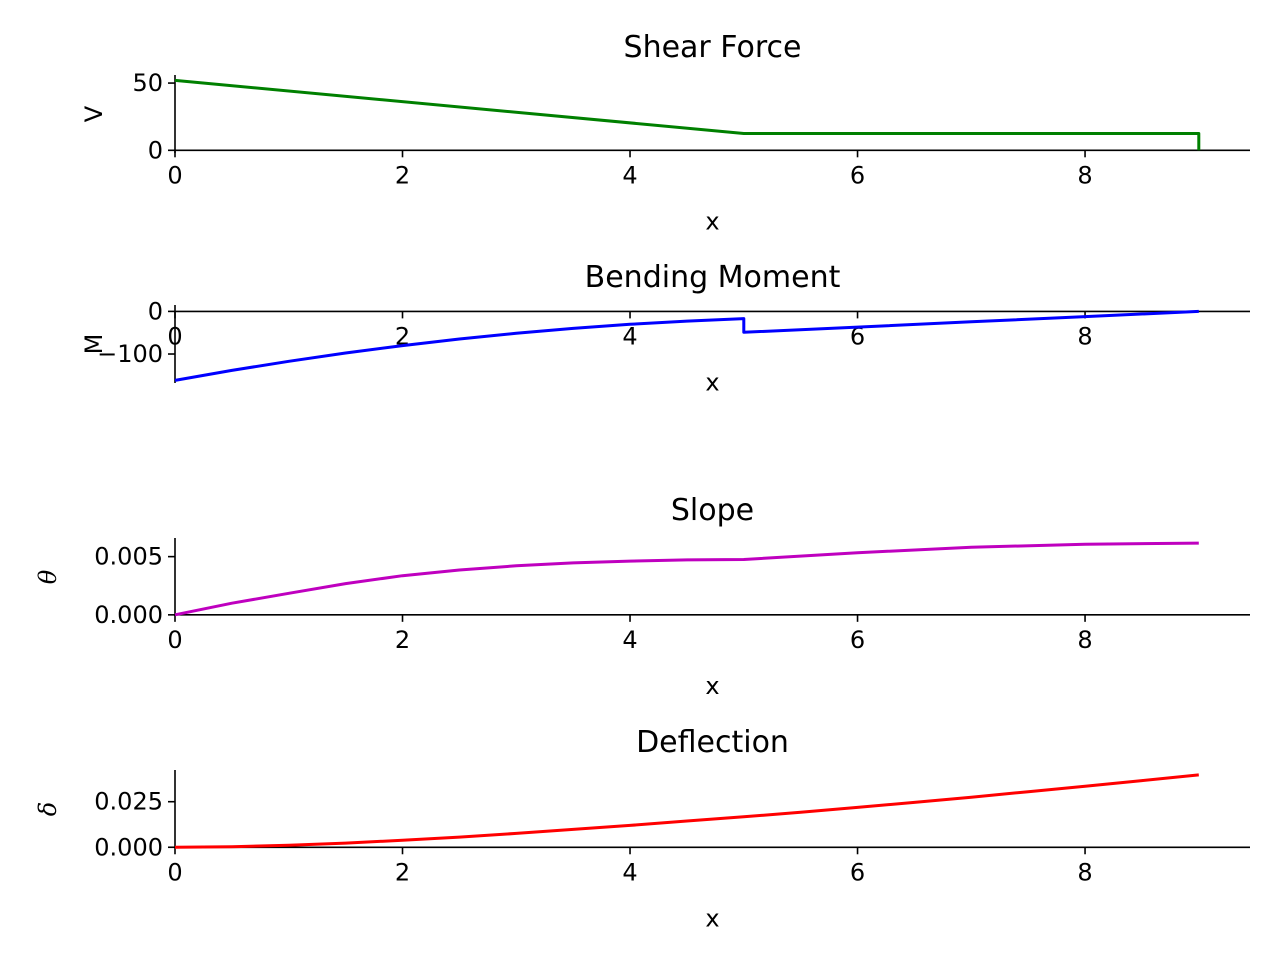  I want to click on y-axis-label: M, so click(94, 344).